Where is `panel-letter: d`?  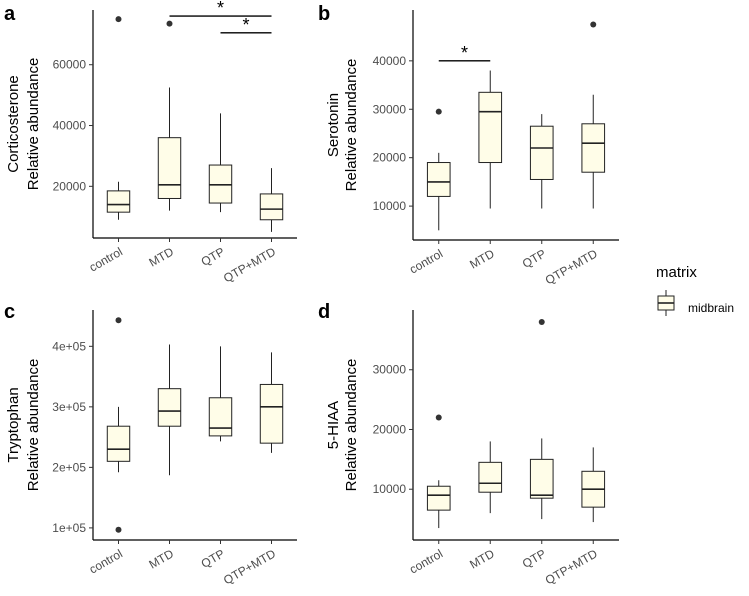
panel-letter: d is located at coordinates (324, 312).